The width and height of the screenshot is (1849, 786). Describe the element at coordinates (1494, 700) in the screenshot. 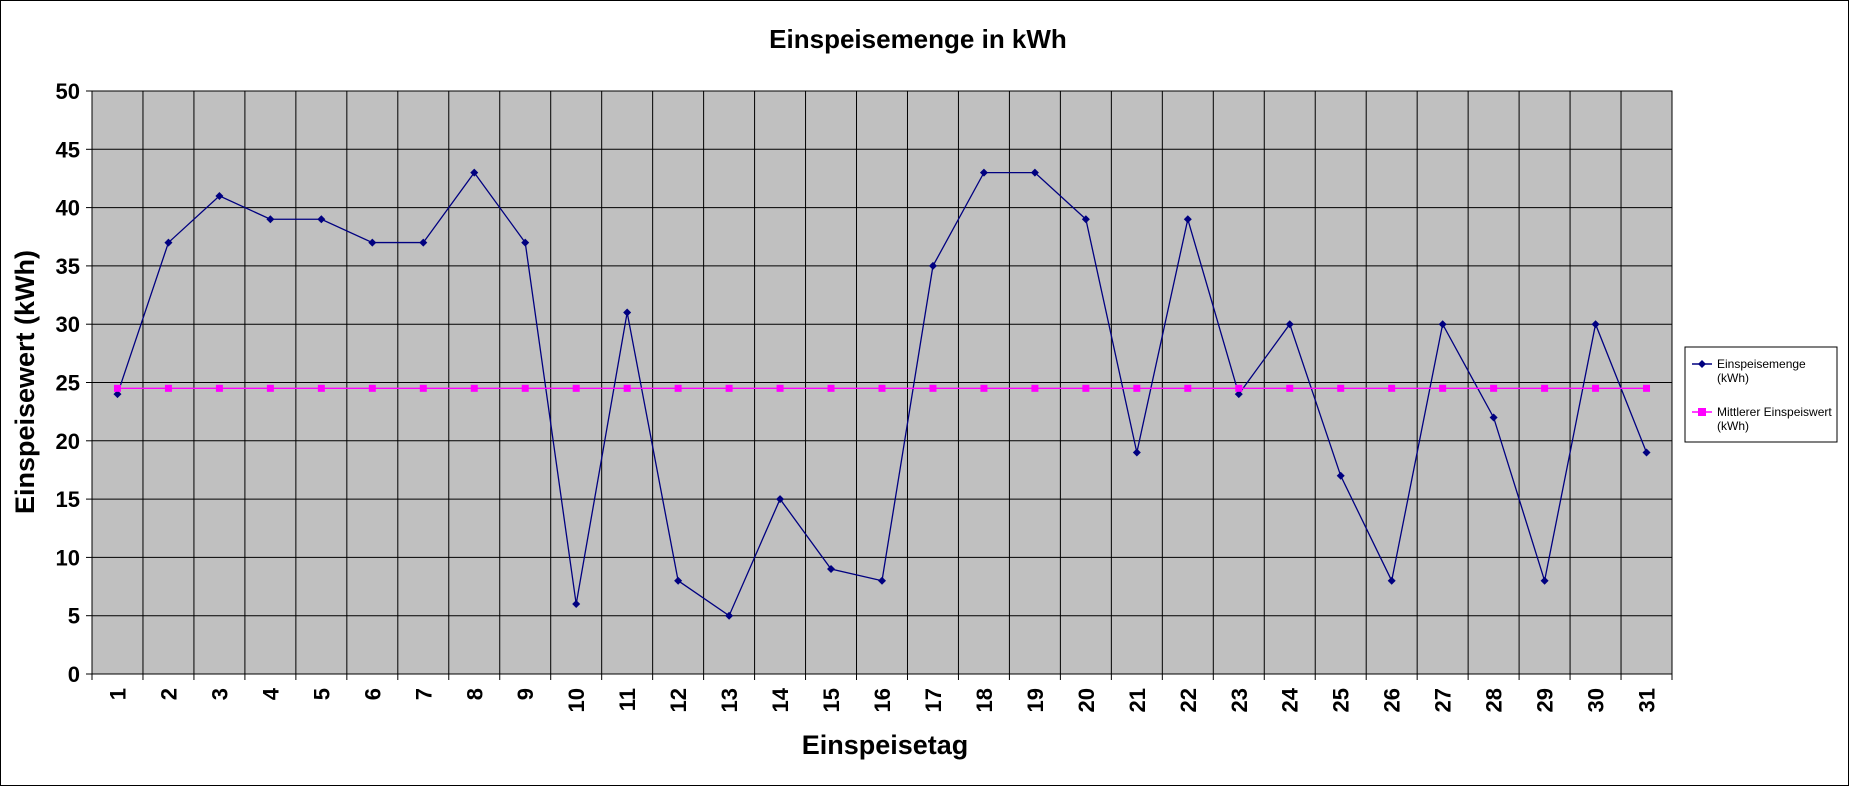

I see `x-tick-label: 28` at that location.